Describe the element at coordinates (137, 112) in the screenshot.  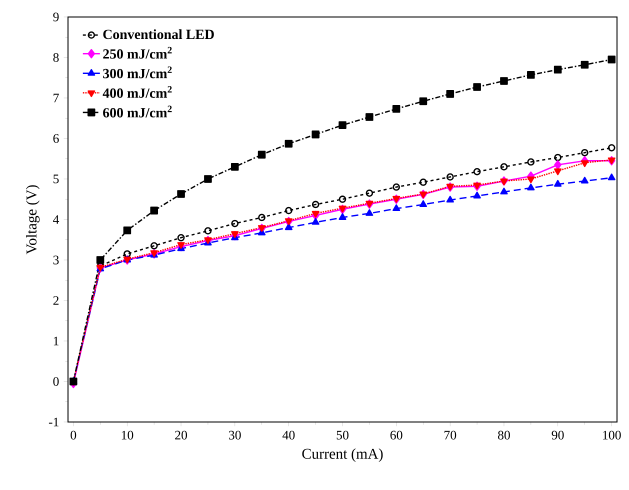
I see `legend-label: 600 mJ/cm$^{2}$` at that location.